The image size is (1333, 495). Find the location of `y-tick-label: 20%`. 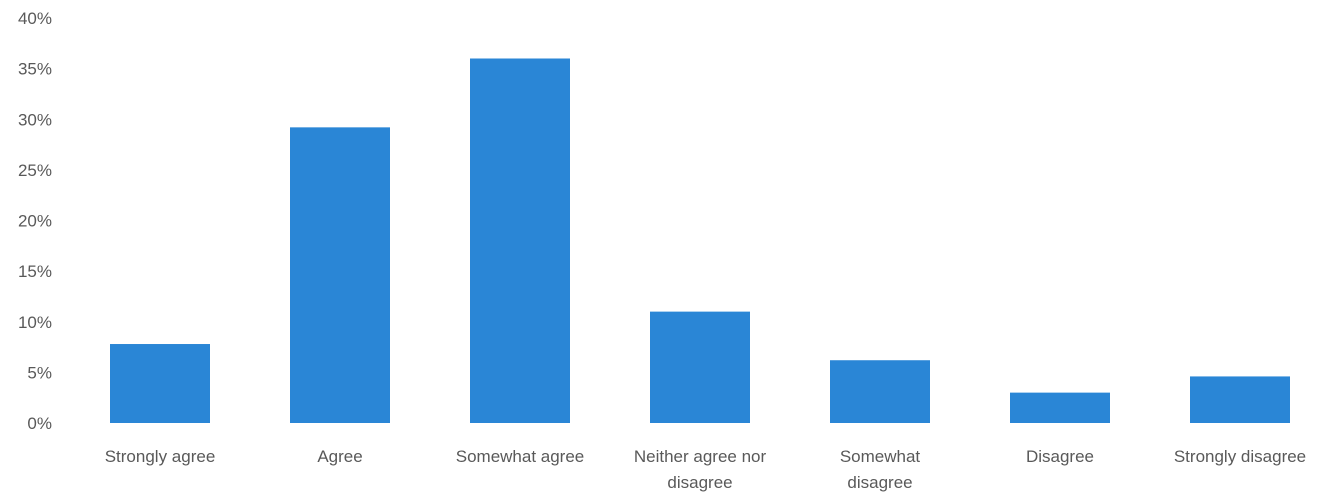

y-tick-label: 20% is located at coordinates (35, 221).